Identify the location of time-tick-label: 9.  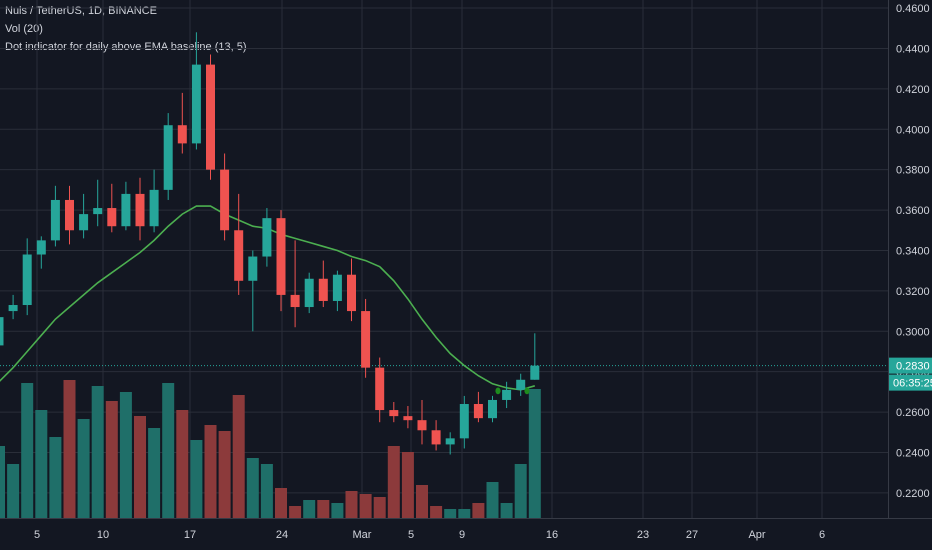
(462, 535).